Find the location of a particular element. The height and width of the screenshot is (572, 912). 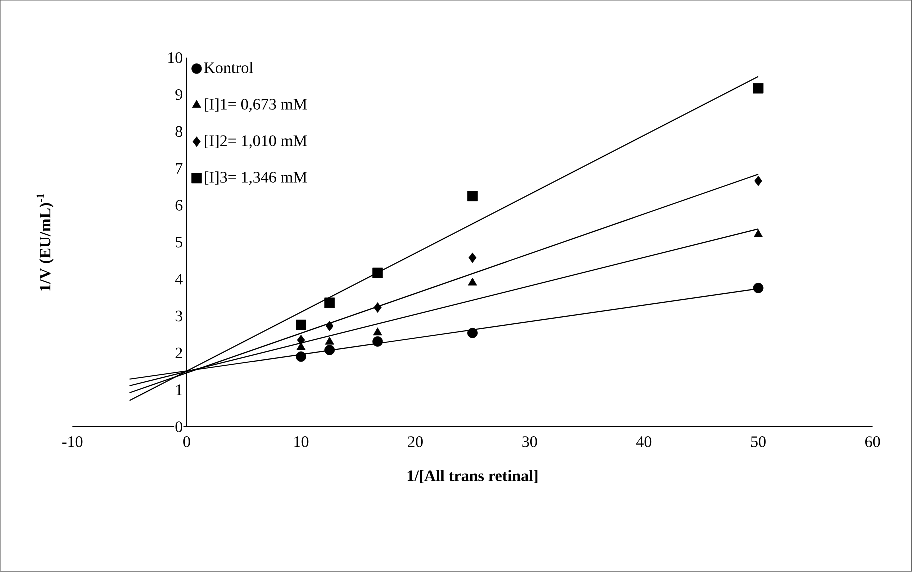

x-axis-title: 1/[All trans retinal] is located at coordinates (473, 477).